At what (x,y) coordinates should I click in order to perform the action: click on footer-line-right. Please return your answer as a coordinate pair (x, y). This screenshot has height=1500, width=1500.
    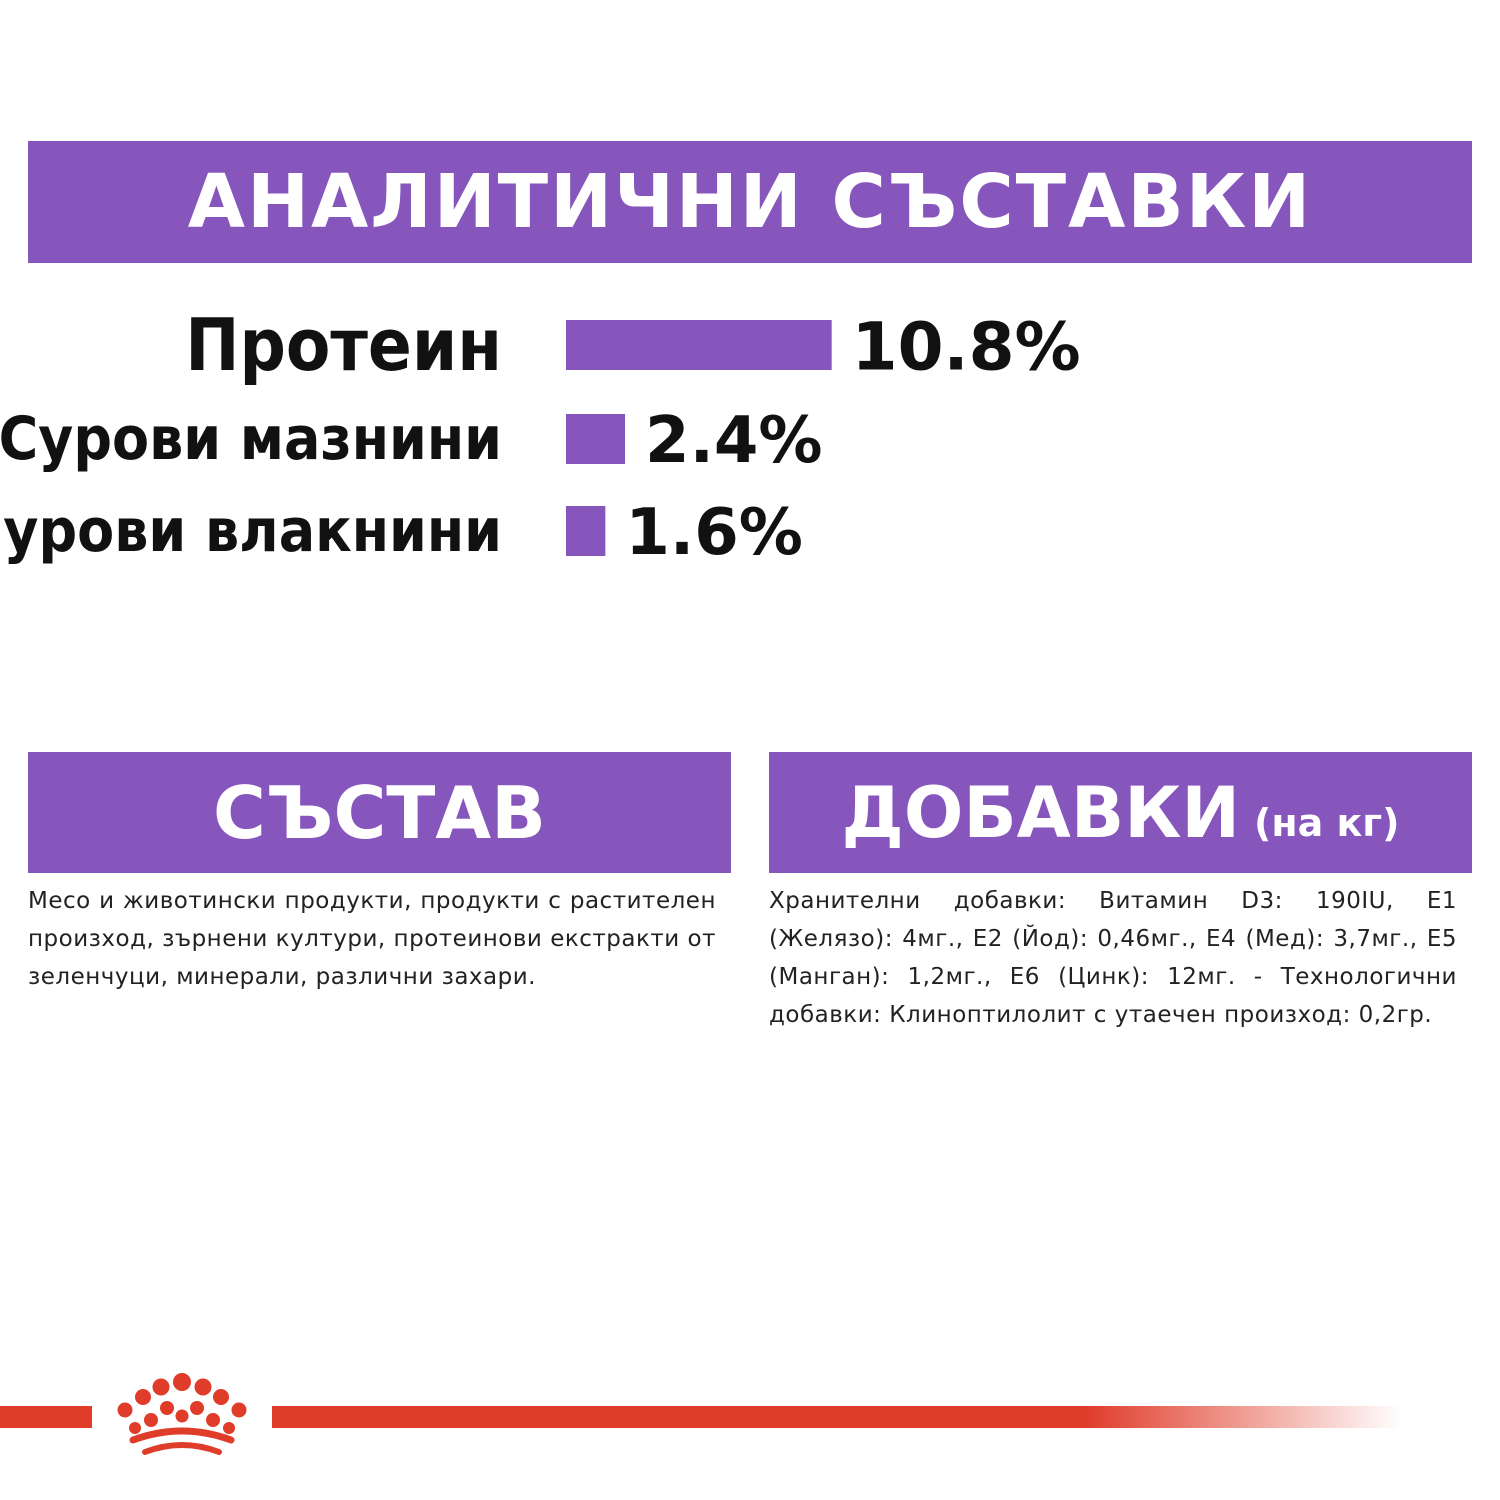
    Looking at the image, I should click on (837, 1417).